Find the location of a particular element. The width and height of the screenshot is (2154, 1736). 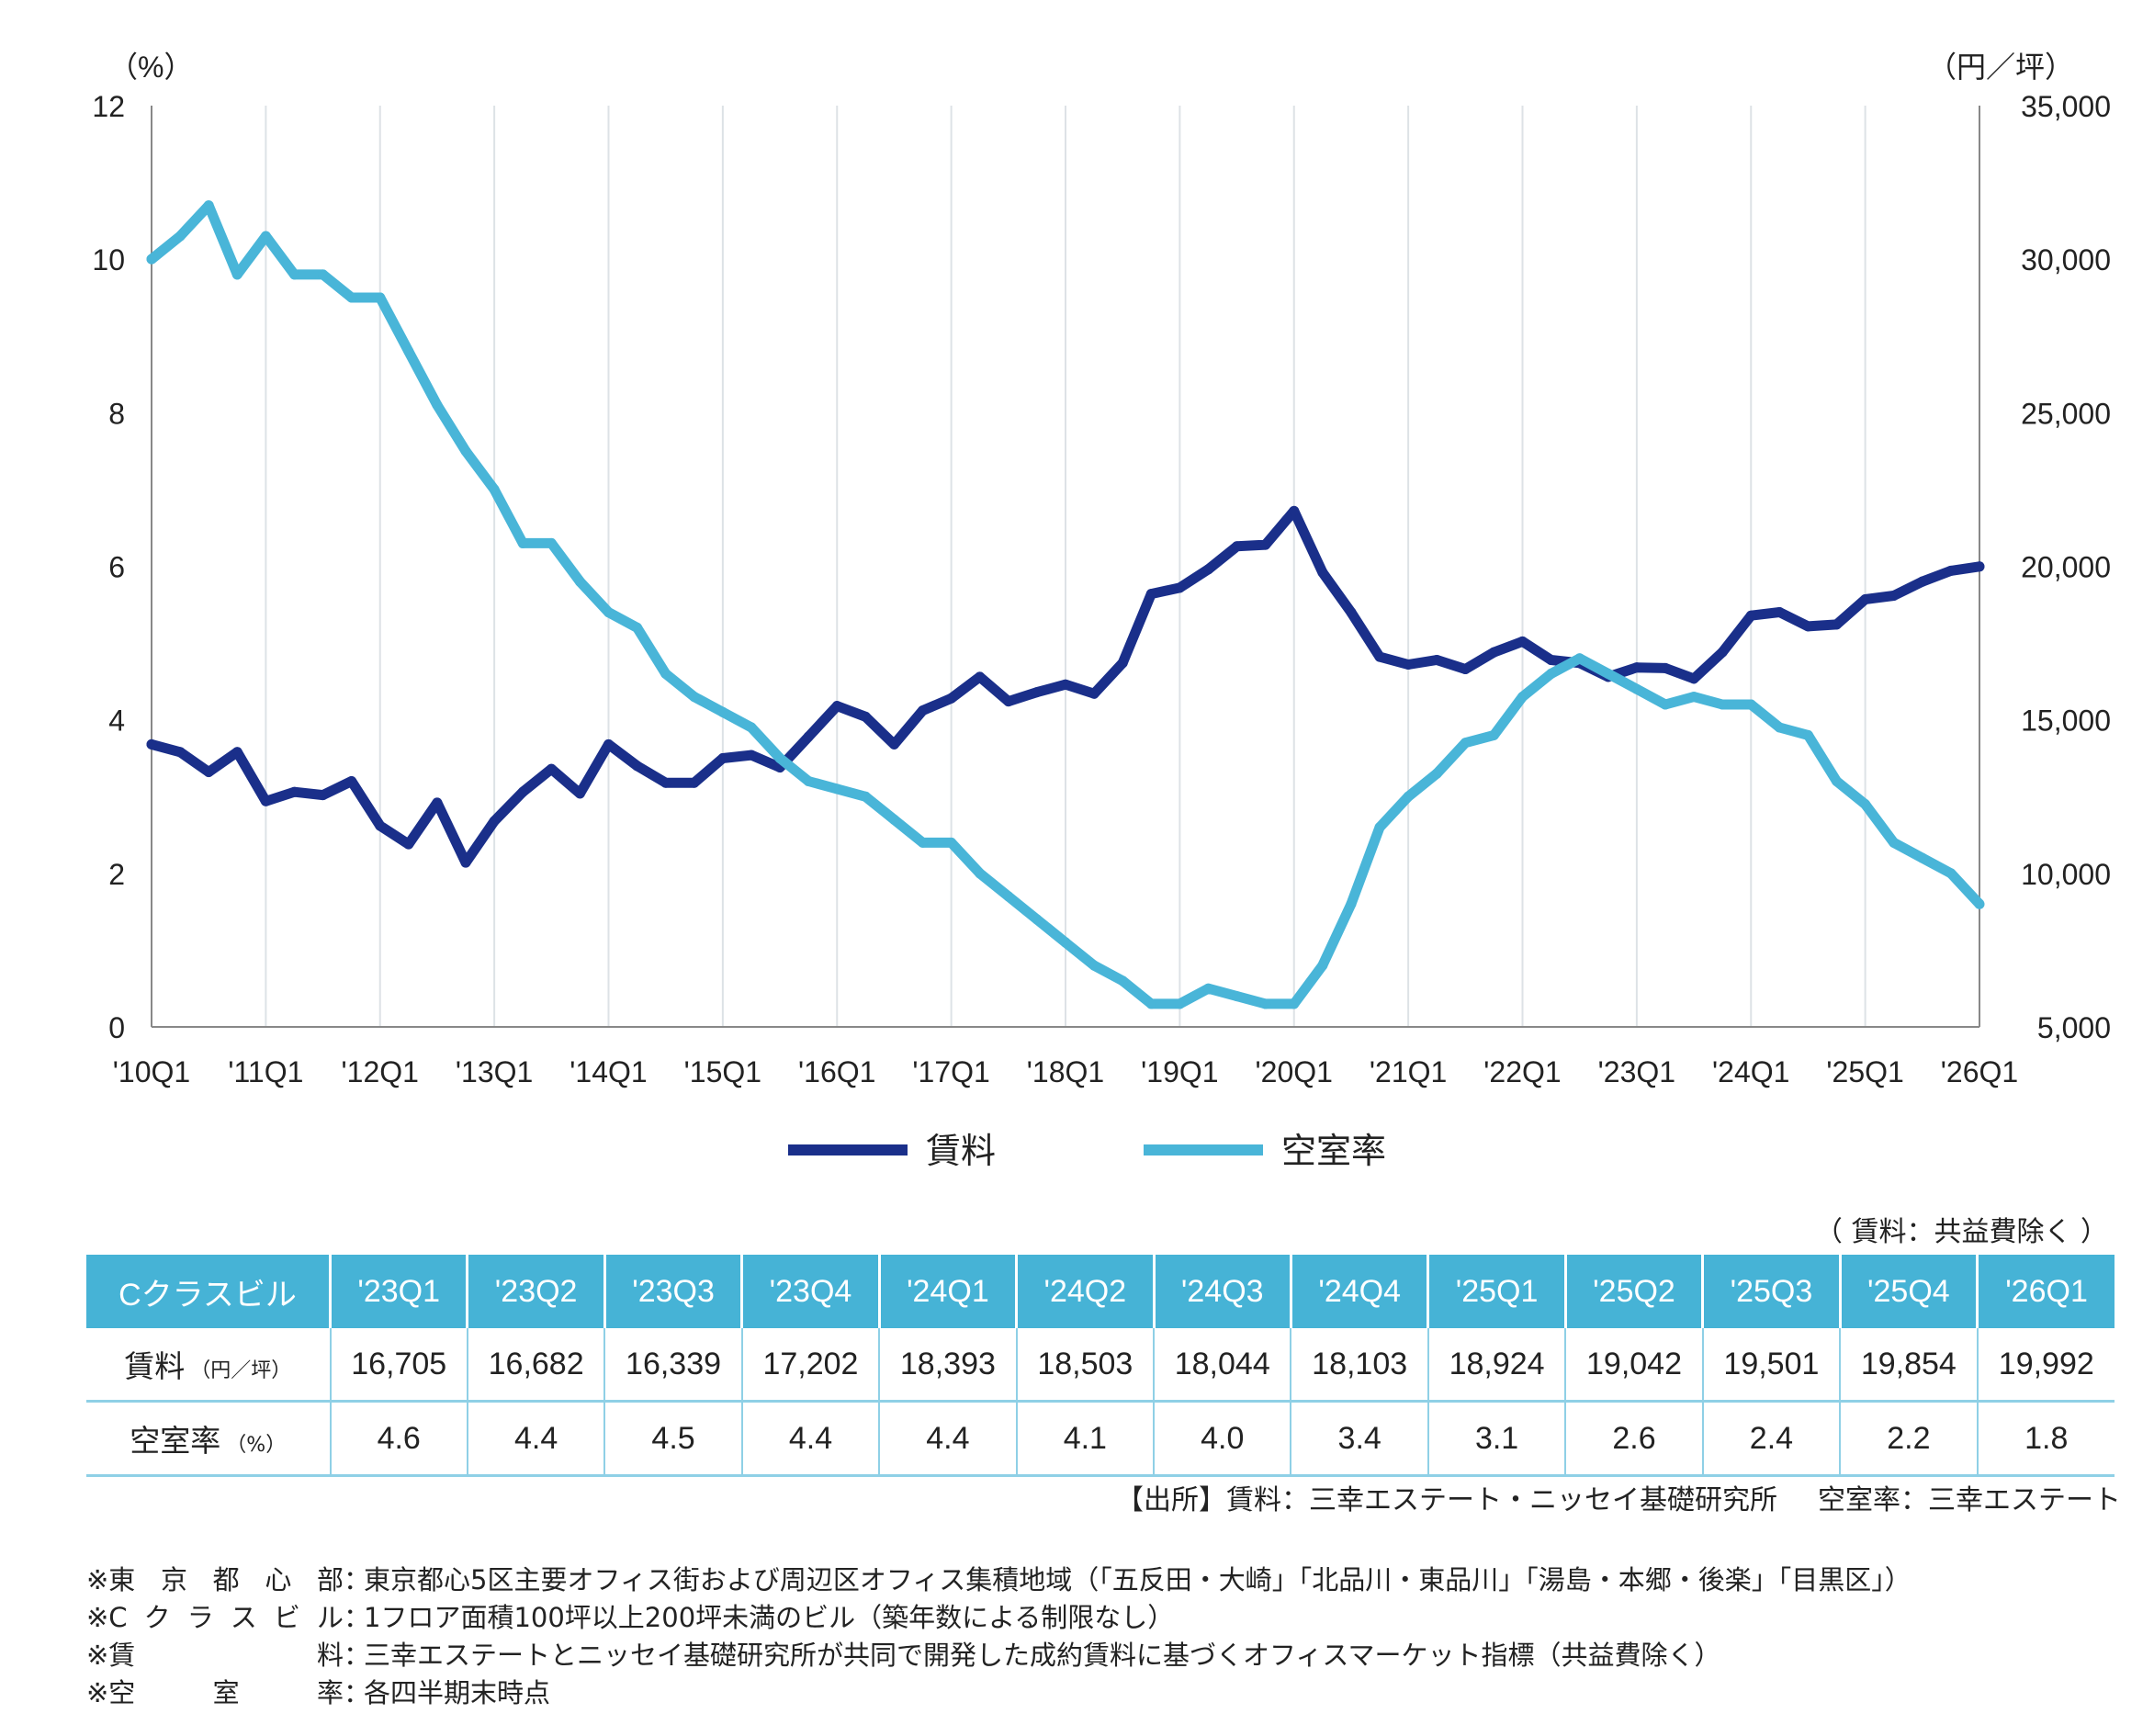

footnote-label: ※C クラスビル is located at coordinates (215, 1617).